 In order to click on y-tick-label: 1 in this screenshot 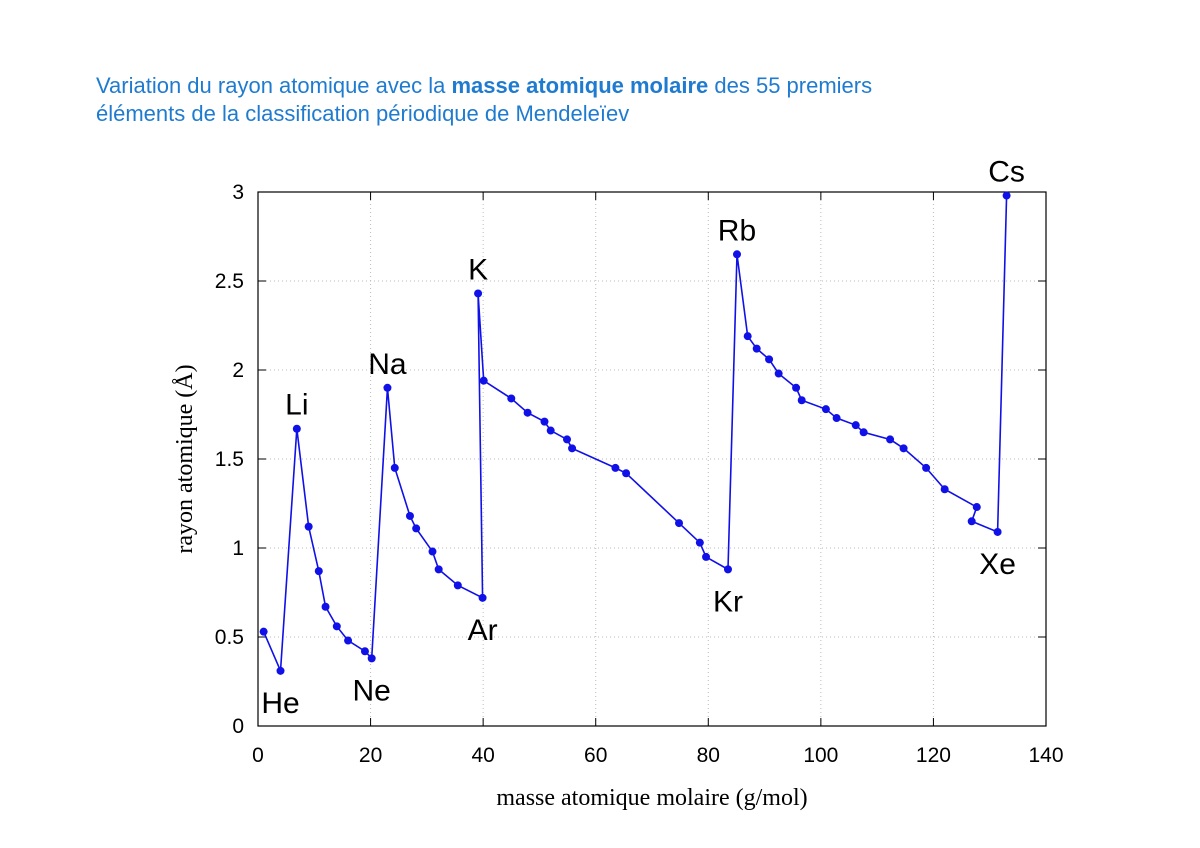, I will do `click(238, 548)`.